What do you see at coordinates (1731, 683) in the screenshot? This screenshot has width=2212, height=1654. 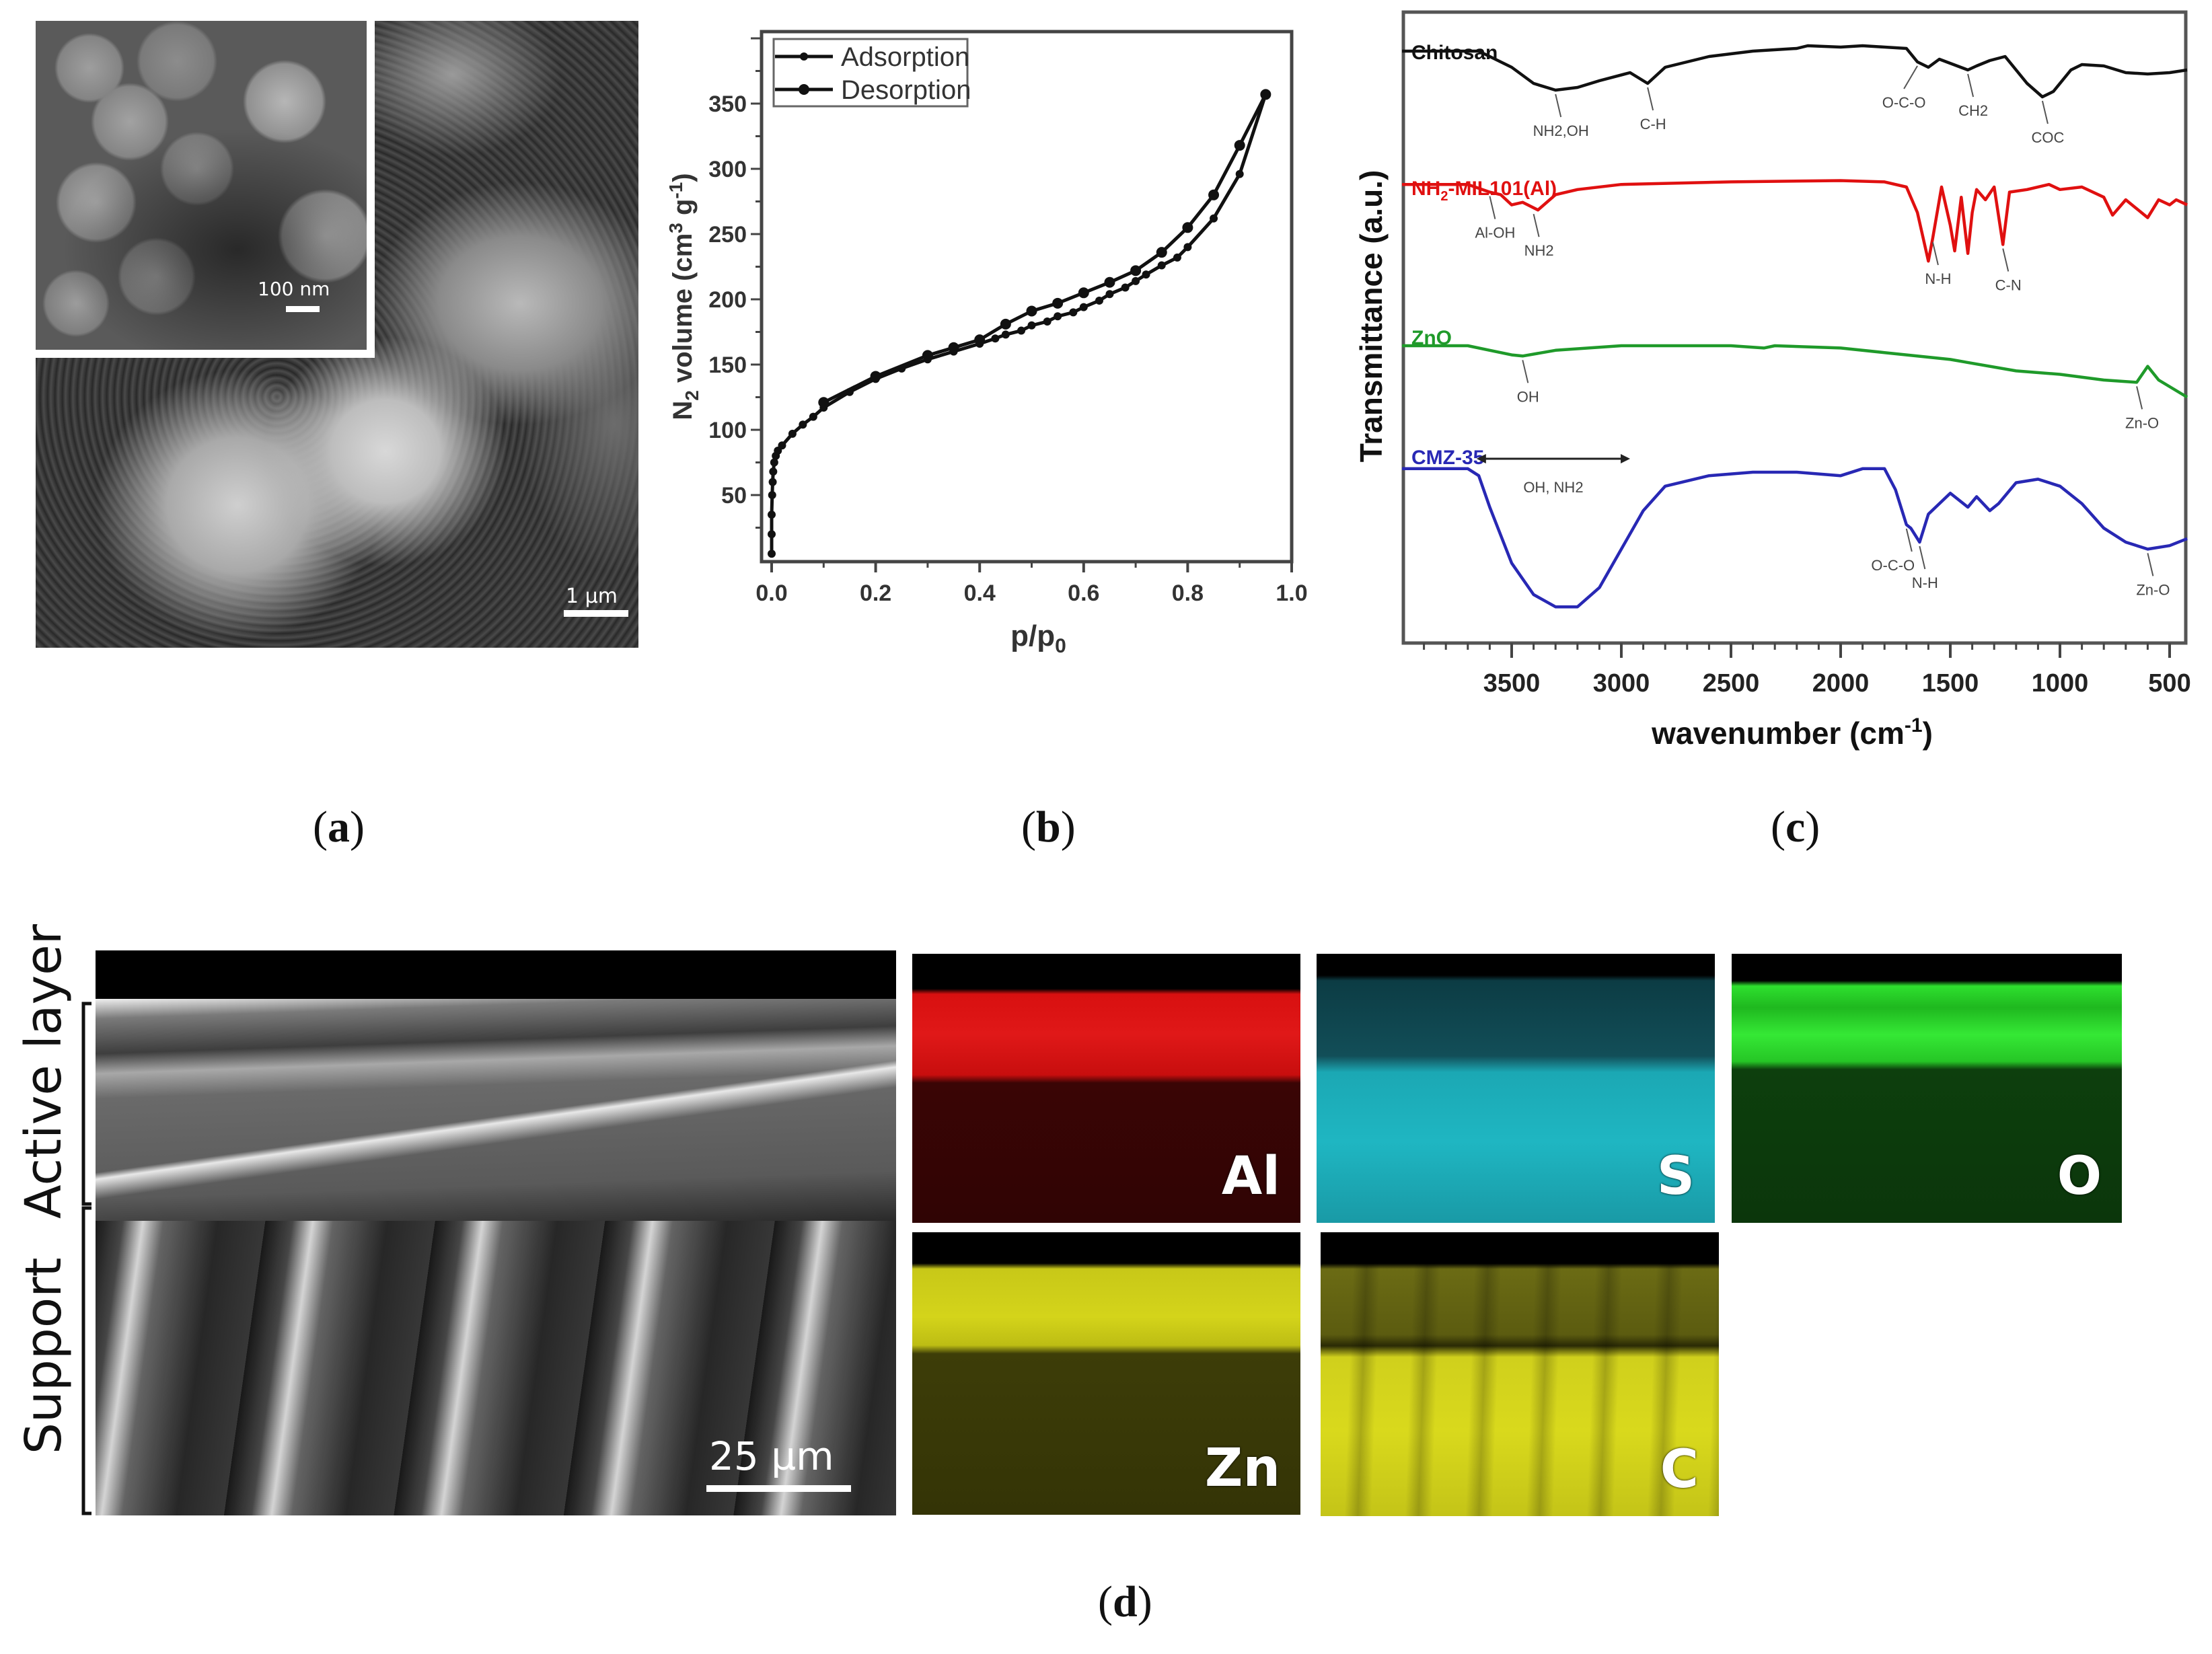 I see `x-tick-label: 2500` at bounding box center [1731, 683].